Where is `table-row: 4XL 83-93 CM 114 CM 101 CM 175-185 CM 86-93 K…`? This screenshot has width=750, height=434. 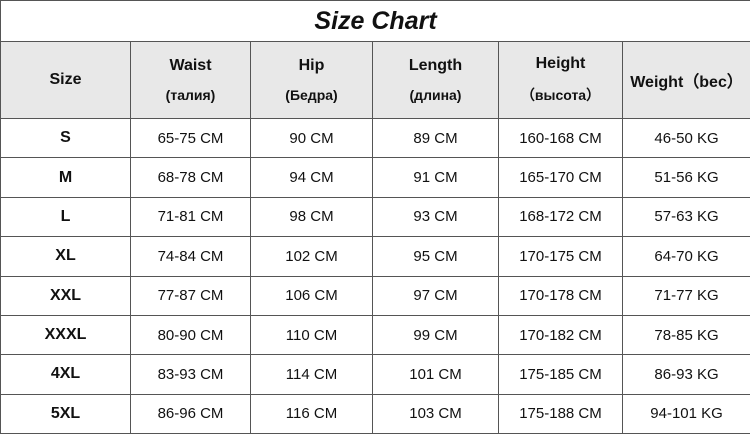 table-row: 4XL 83-93 CM 114 CM 101 CM 175-185 CM 86-93 K… is located at coordinates (375, 374).